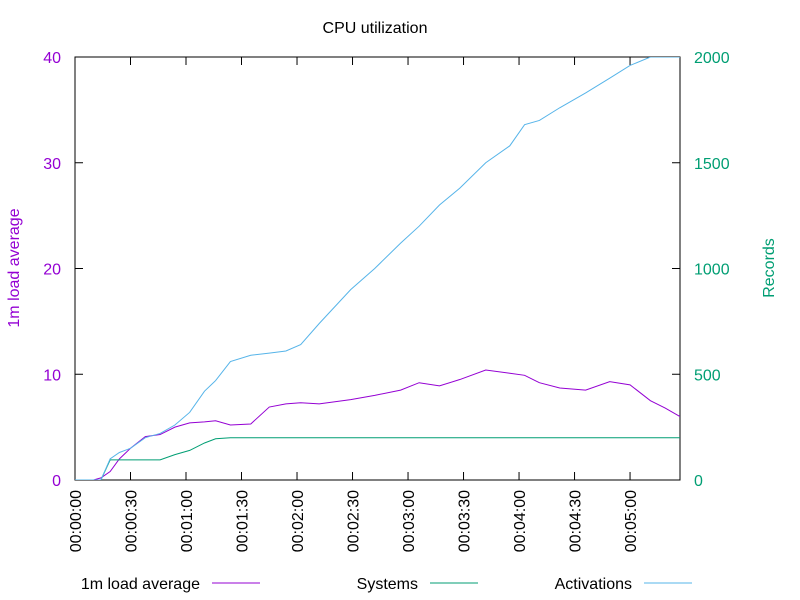 This screenshot has width=800, height=600. I want to click on x-tick-label: 00:00:30, so click(132, 521).